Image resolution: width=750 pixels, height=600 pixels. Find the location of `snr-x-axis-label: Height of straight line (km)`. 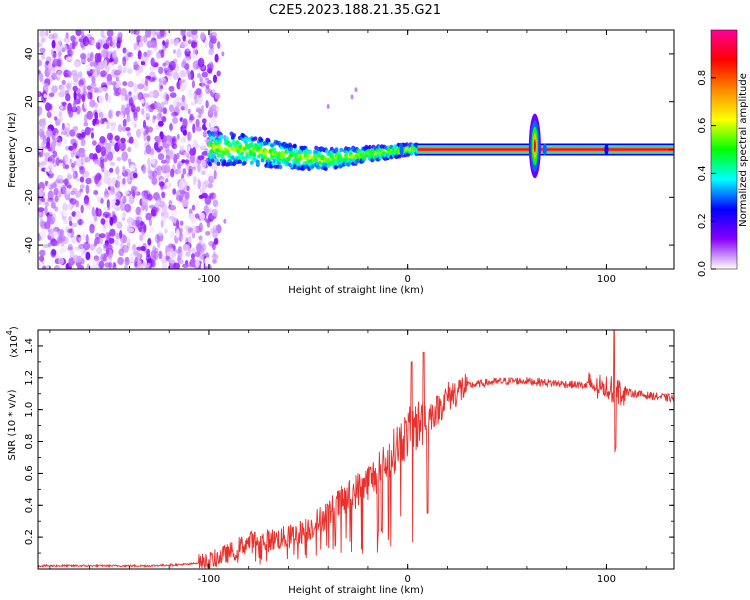

snr-x-axis-label: Height of straight line (km) is located at coordinates (356, 590).